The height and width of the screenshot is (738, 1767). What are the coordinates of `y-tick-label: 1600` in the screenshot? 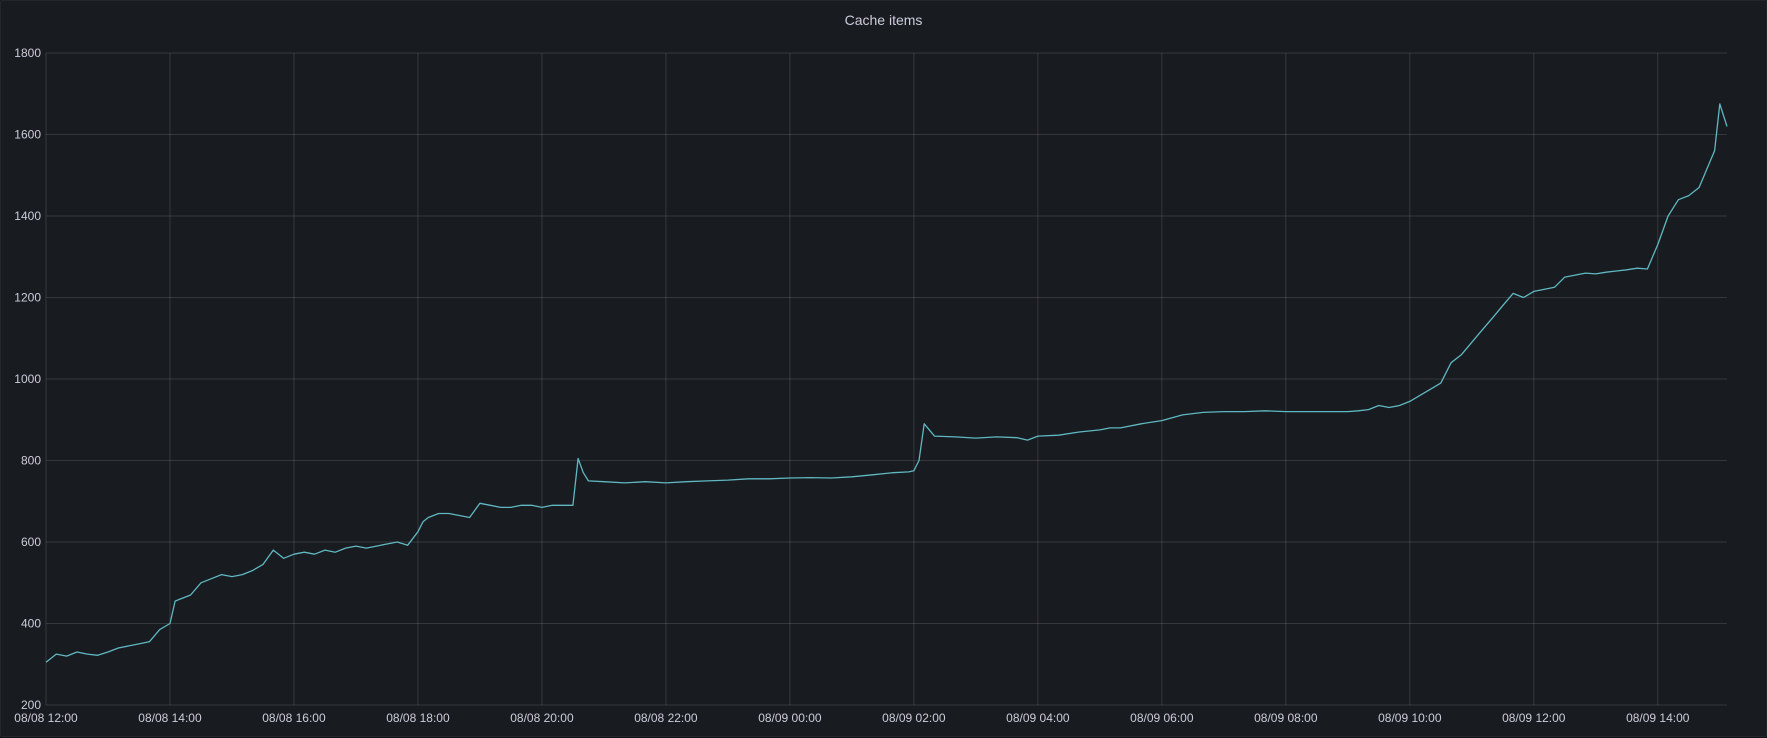 It's located at (27, 135).